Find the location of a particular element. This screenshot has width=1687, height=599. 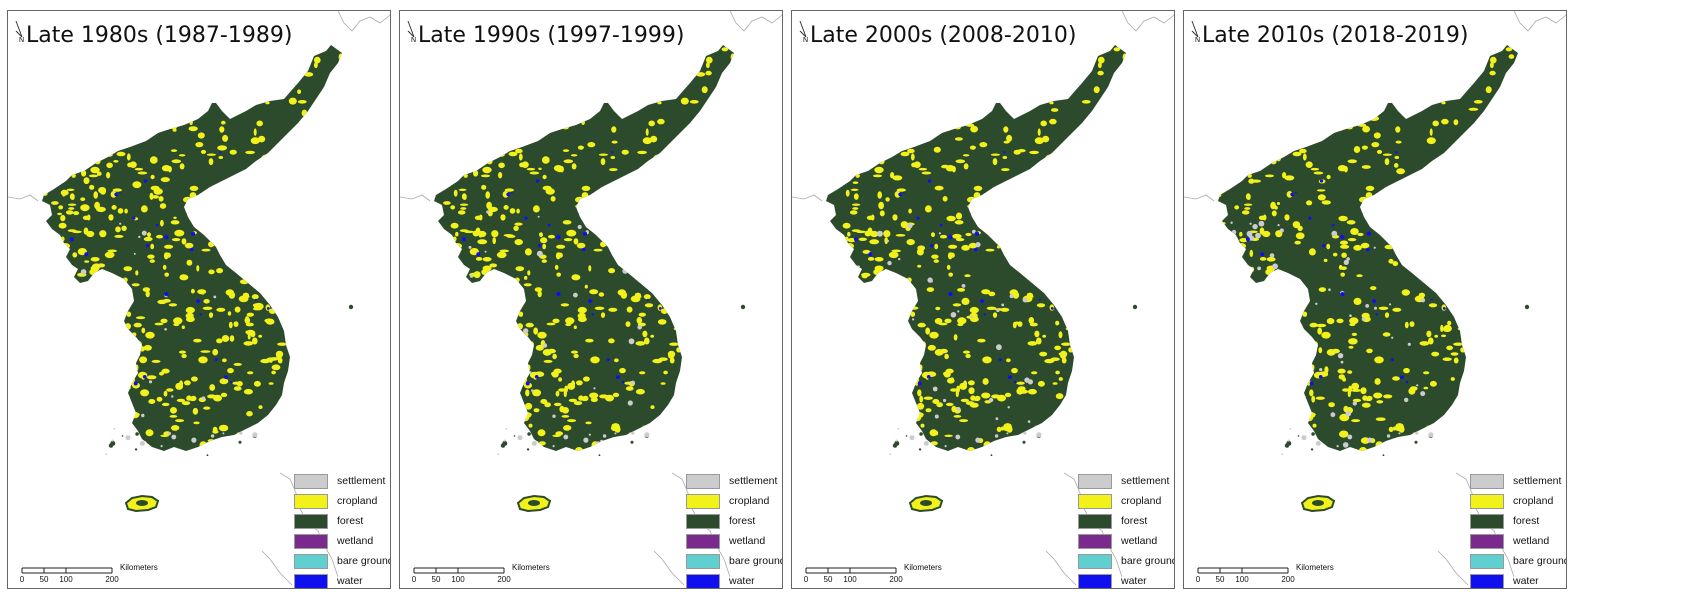

panel-title: Late 2000s (2008-2010) is located at coordinates (943, 35).